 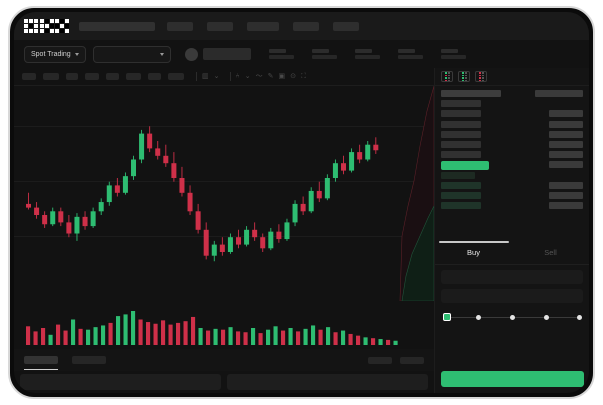 I want to click on chart-toolbar: ▥ ⌄ ⑃ ⌄ 〜 ✎ ▣ ⊙ ⛶, so click(x=224, y=77).